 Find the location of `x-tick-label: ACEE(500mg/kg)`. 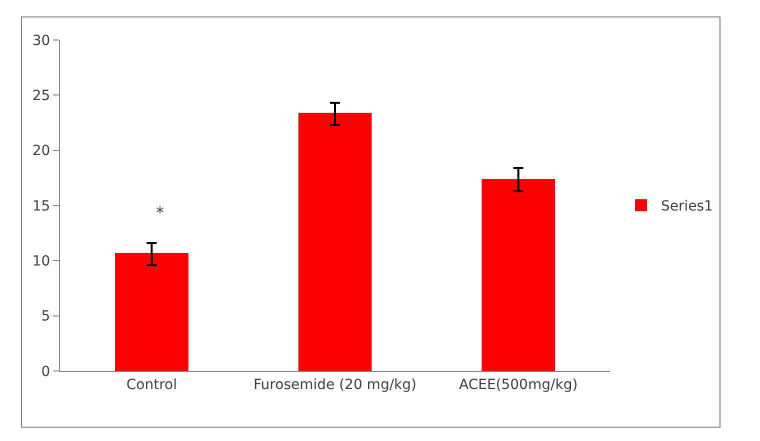

x-tick-label: ACEE(500mg/kg) is located at coordinates (518, 384).